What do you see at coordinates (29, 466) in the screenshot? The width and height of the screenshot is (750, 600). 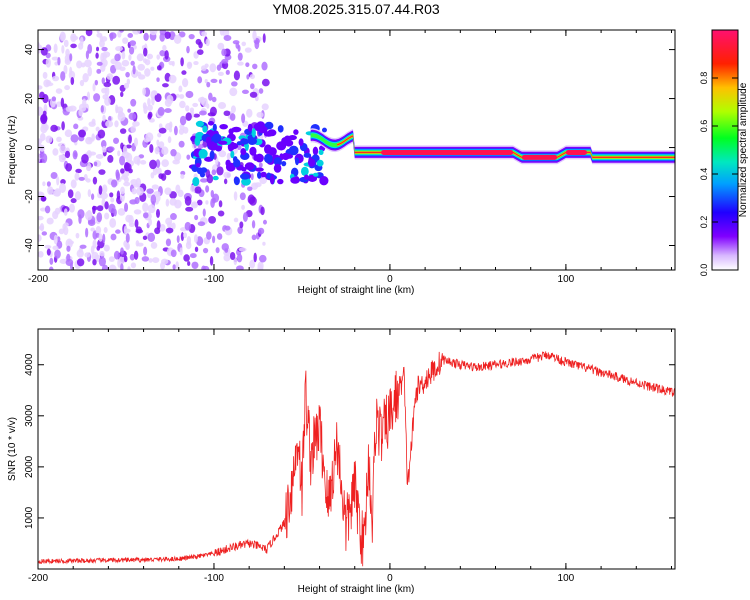 I see `snr-ytick-label: 2000` at bounding box center [29, 466].